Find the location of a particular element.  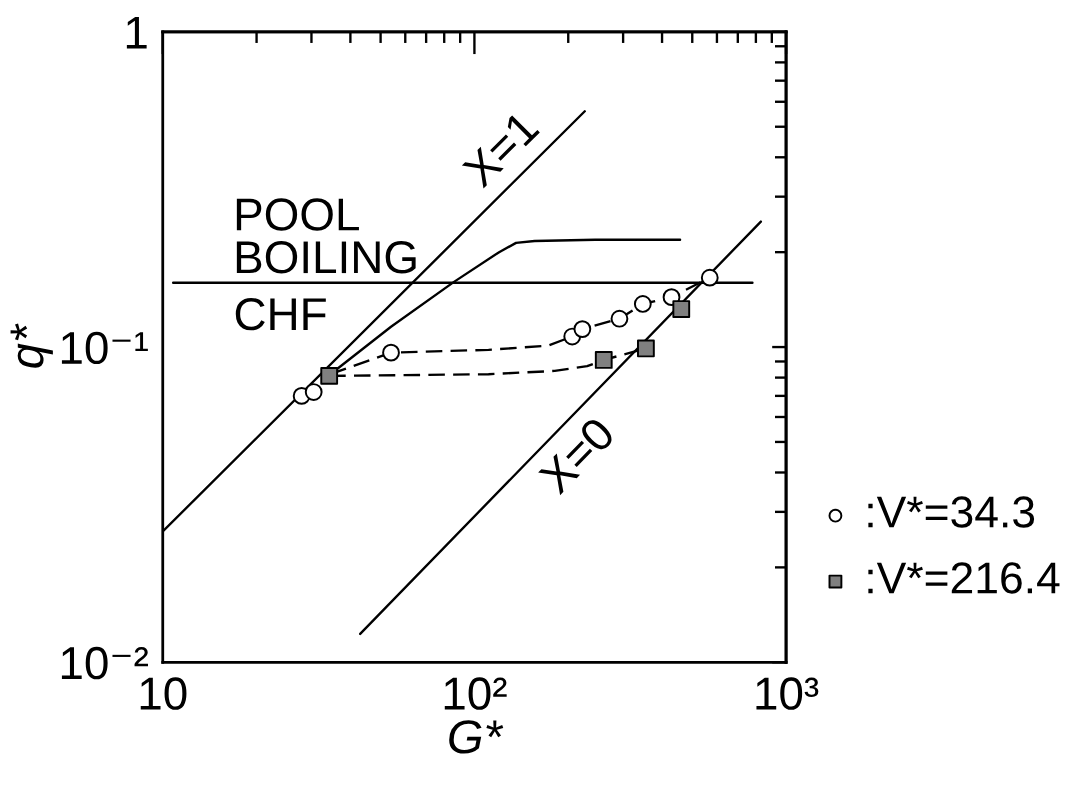

legend-label: :V*=34.3 is located at coordinates (951, 512).